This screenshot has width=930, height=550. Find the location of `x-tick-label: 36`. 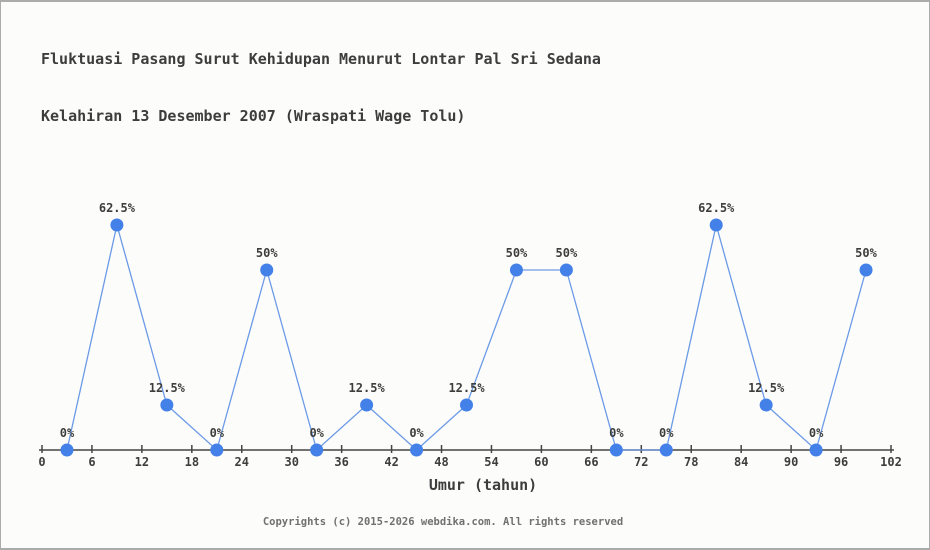

x-tick-label: 36 is located at coordinates (341, 462).